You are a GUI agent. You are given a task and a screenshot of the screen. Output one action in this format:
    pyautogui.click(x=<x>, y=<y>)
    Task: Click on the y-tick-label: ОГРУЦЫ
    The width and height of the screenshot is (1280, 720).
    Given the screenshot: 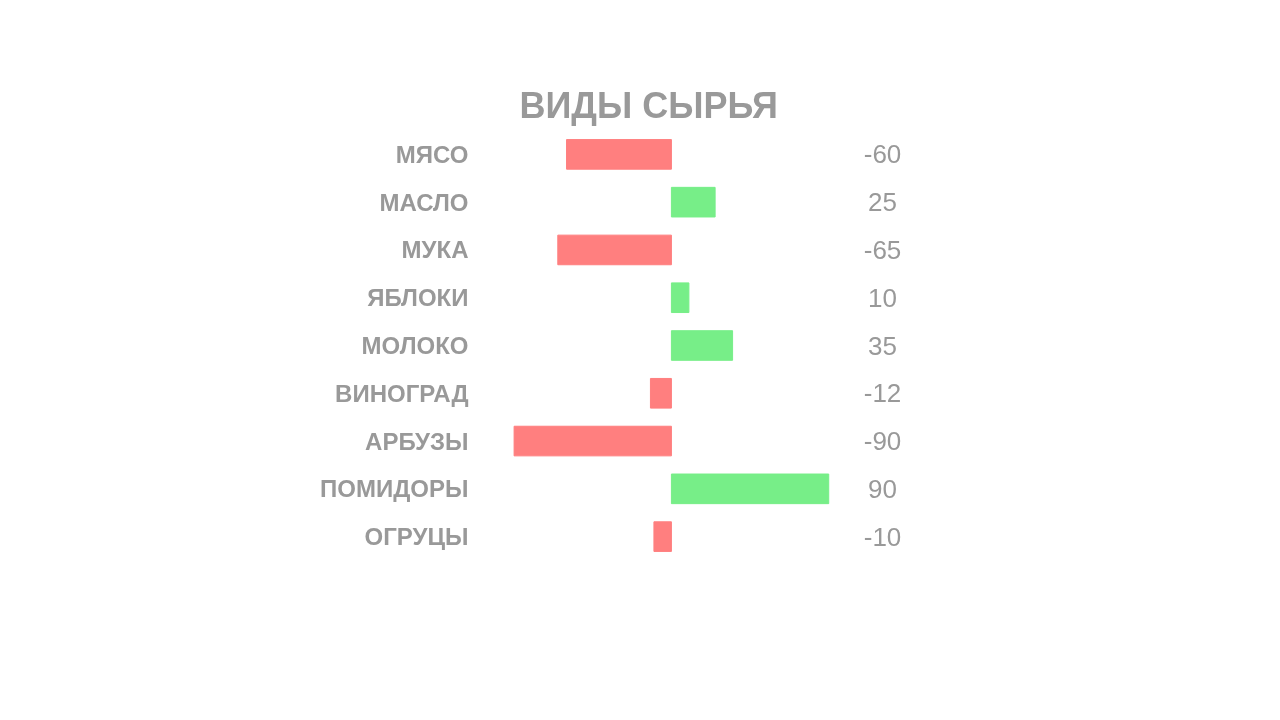 What is the action you would take?
    pyautogui.click(x=416, y=537)
    